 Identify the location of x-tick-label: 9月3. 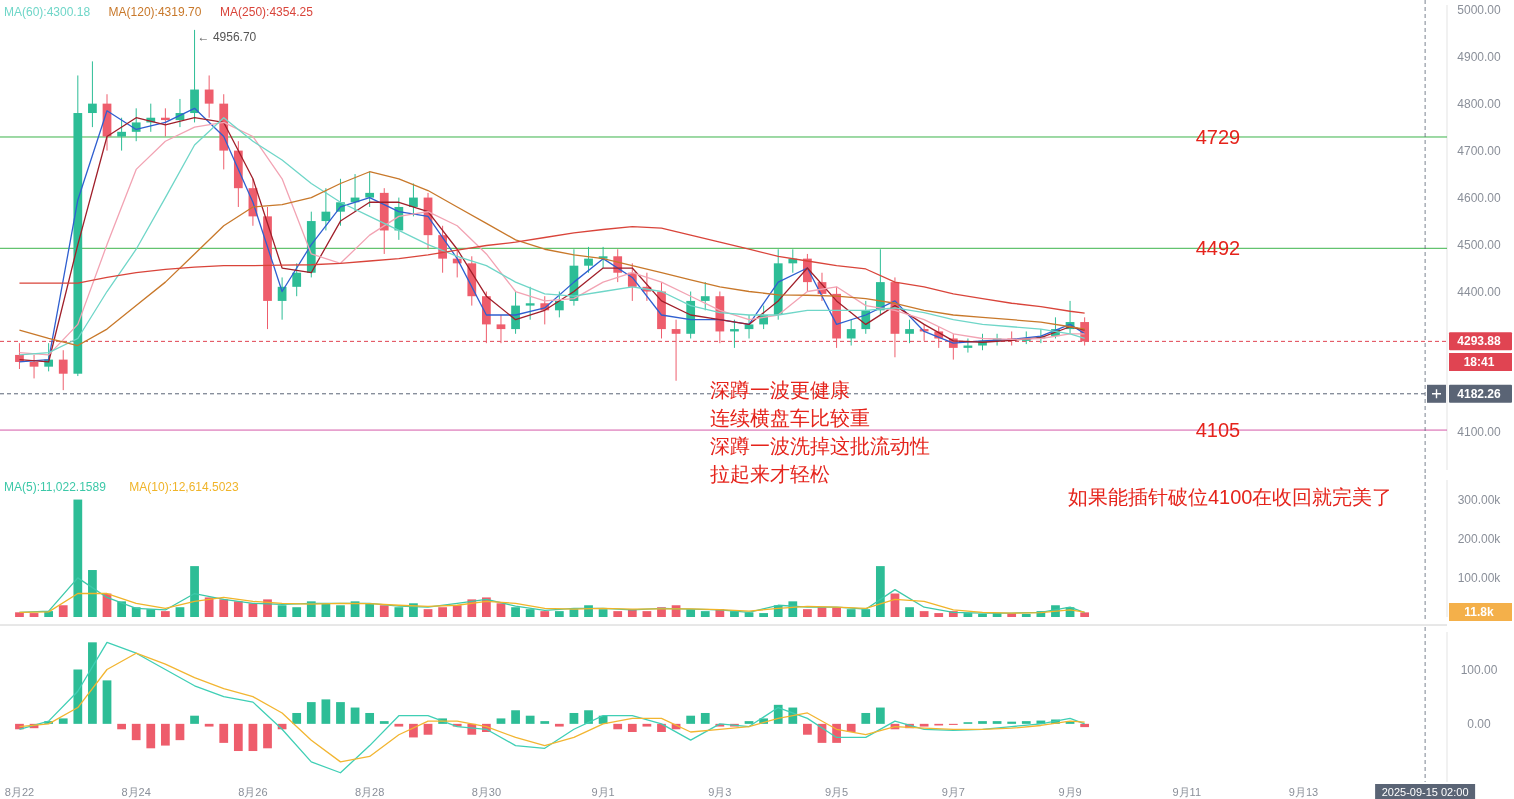
(720, 792).